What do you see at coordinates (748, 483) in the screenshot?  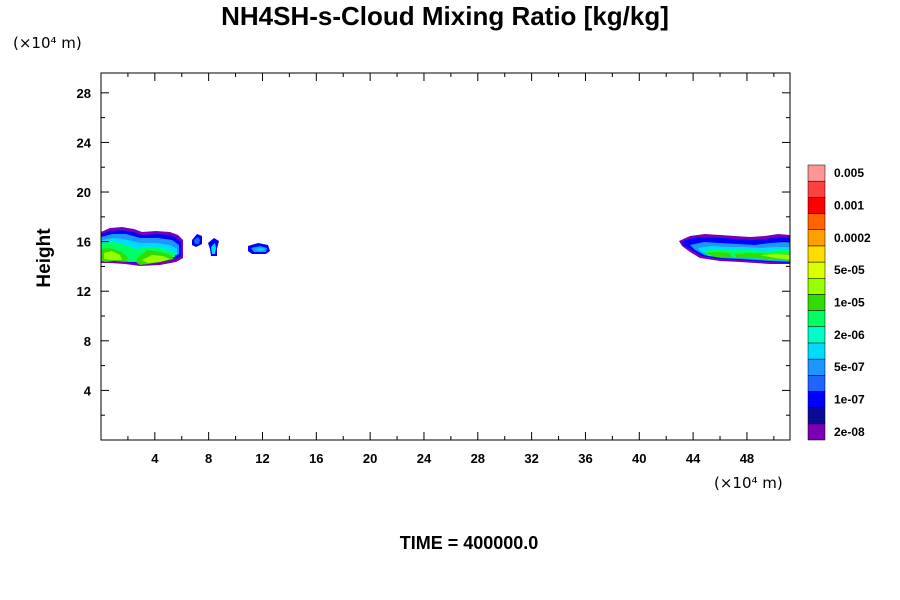 I see `x-unit-label: (×10⁴ m)` at bounding box center [748, 483].